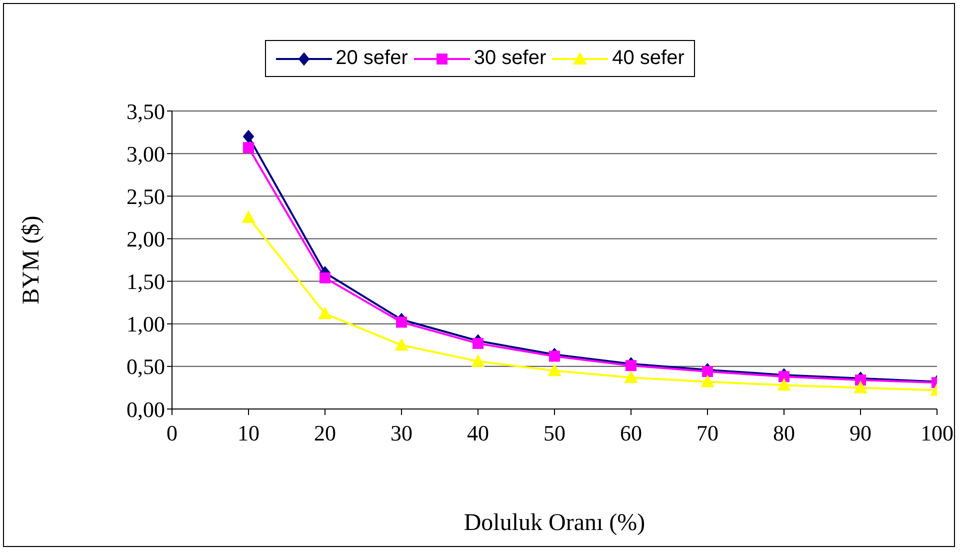 The height and width of the screenshot is (552, 960). I want to click on legend-label: 30 sefer, so click(510, 58).